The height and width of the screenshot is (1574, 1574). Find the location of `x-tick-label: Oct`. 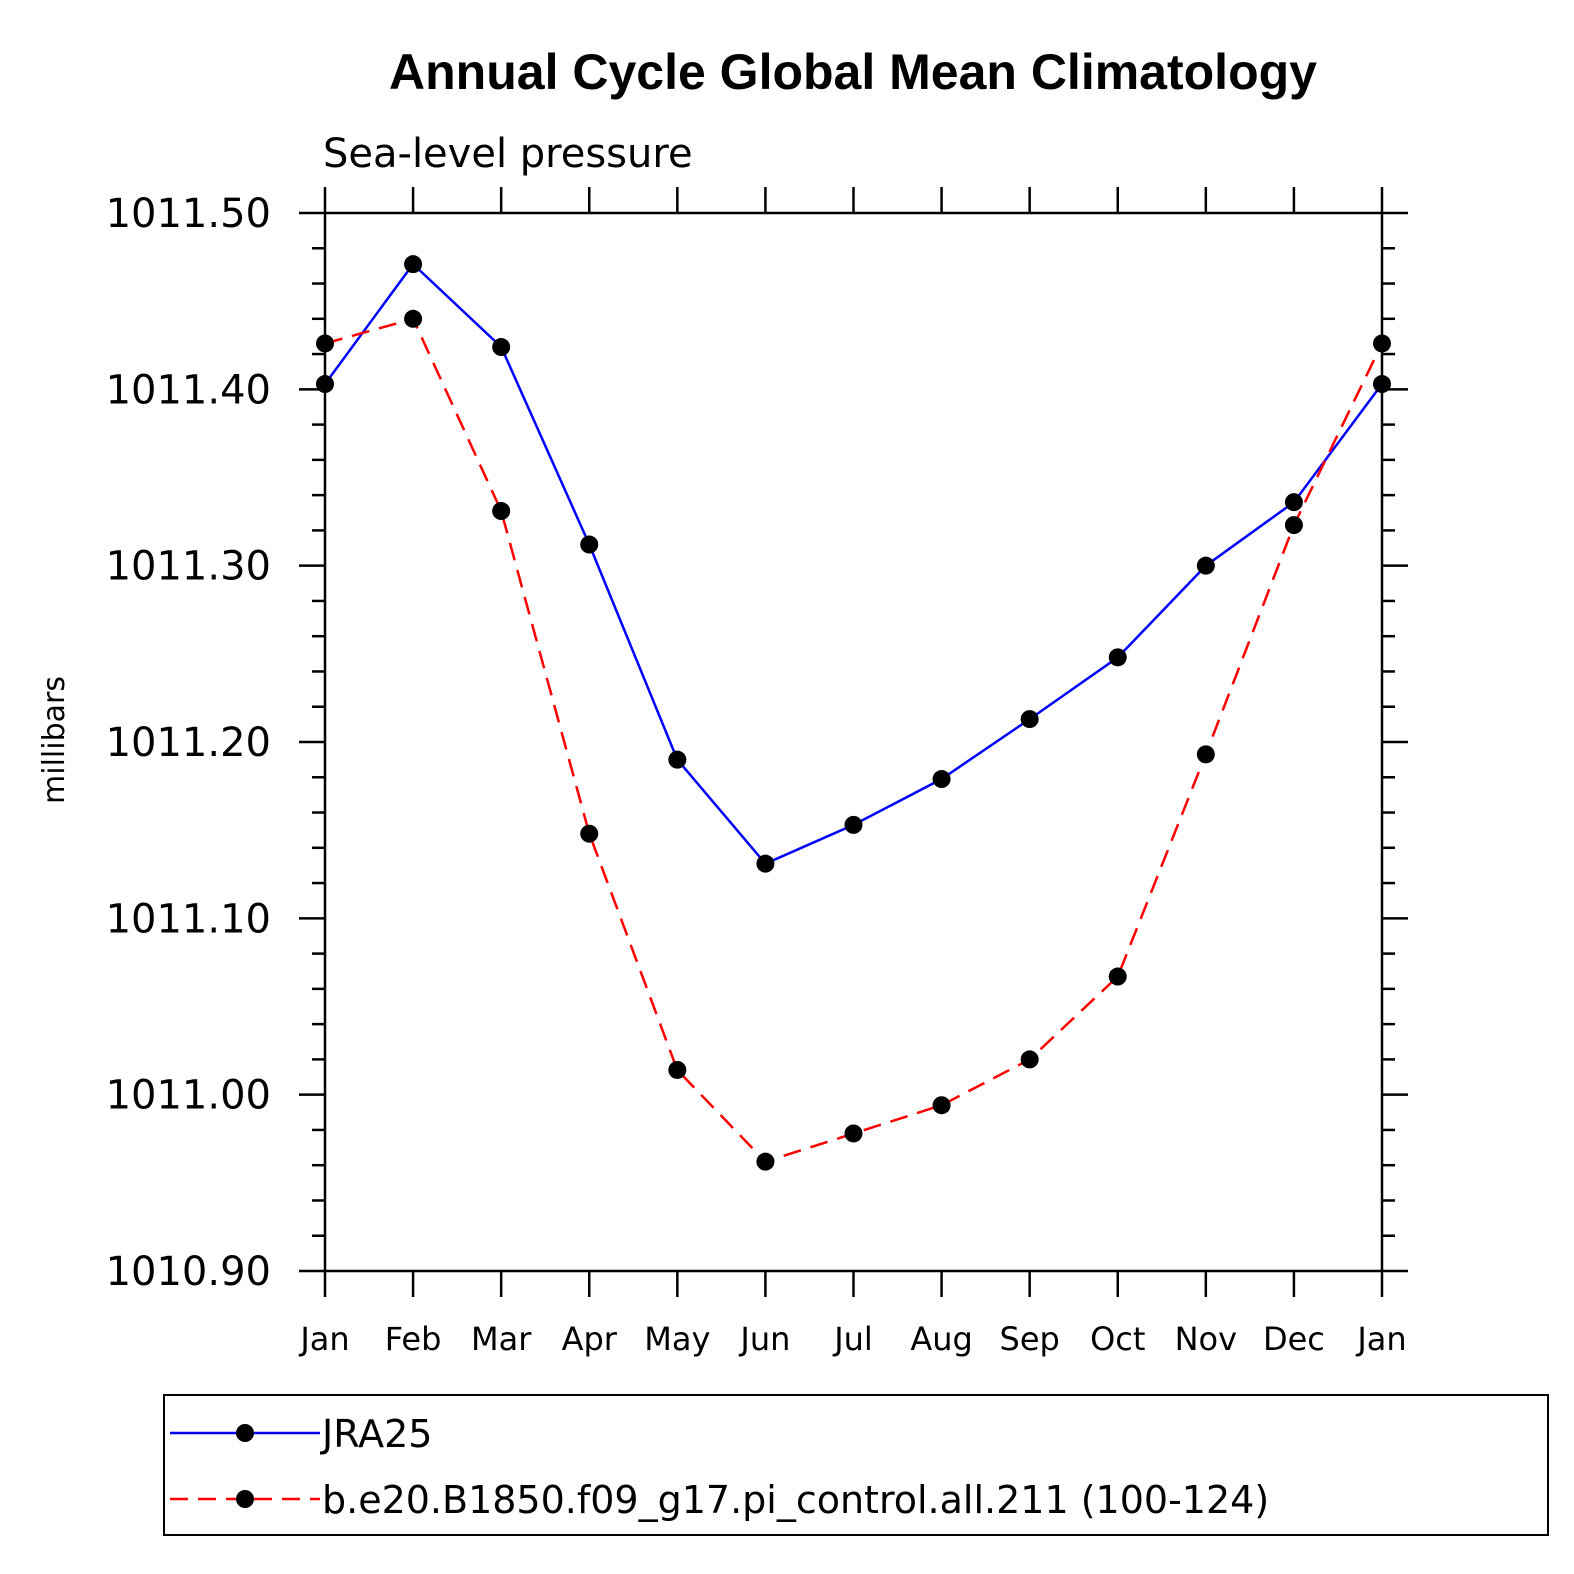

x-tick-label: Oct is located at coordinates (1117, 1339).